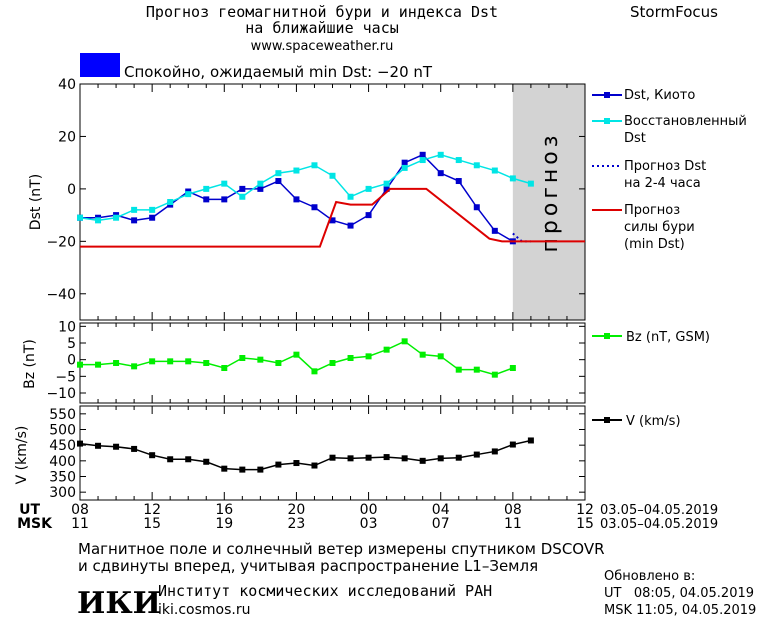 The width and height of the screenshot is (760, 620). I want to click on legend-bz-marker, so click(607, 336).